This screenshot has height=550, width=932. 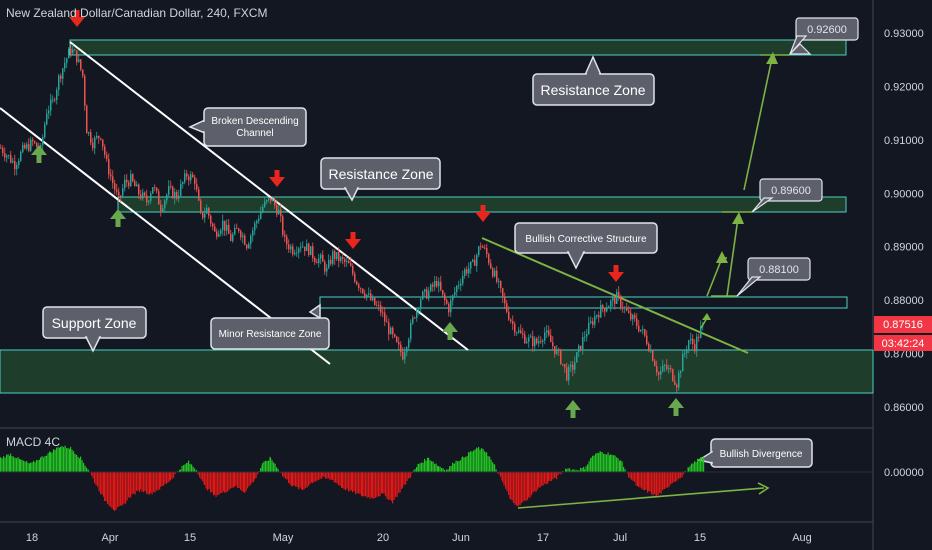 What do you see at coordinates (593, 80) in the screenshot?
I see `callout-resistance-top: Resistance Zone` at bounding box center [593, 80].